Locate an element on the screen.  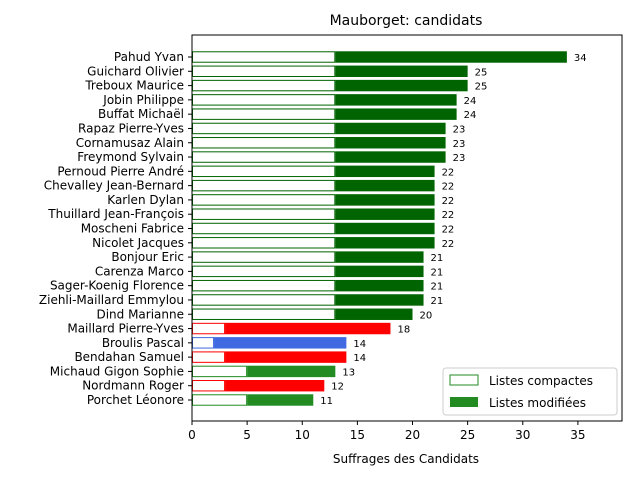
x-tick-label: 20 is located at coordinates (412, 435).